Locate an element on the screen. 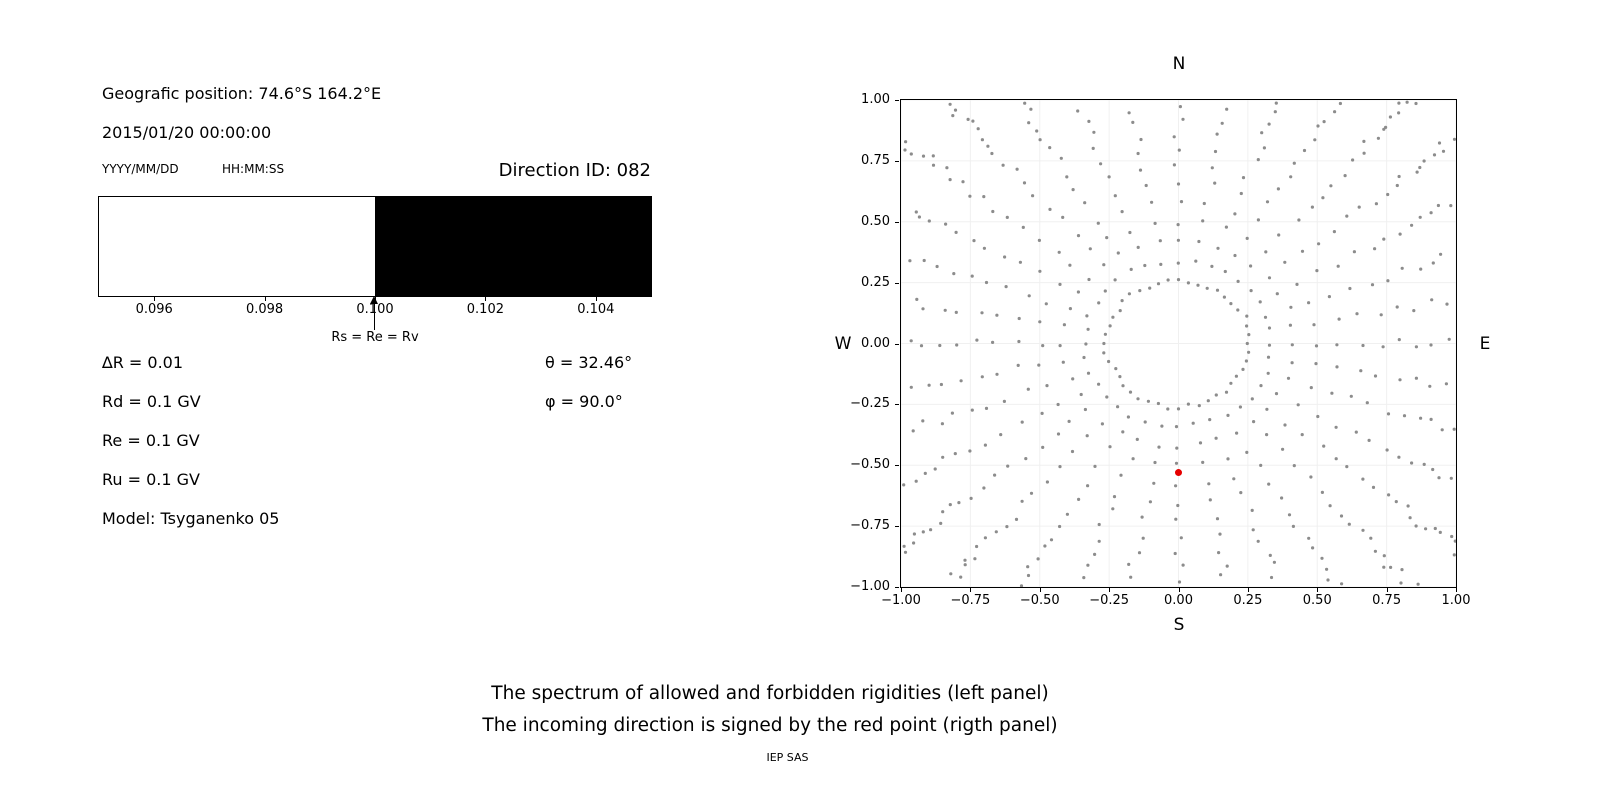 This screenshot has height=800, width=1600. y-tick-mark is located at coordinates (897, 527).